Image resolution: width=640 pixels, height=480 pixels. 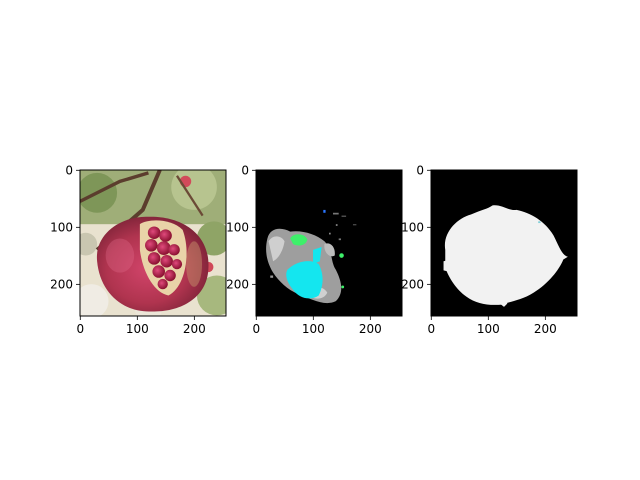 I want to click on panel-segmentation, so click(x=329, y=243).